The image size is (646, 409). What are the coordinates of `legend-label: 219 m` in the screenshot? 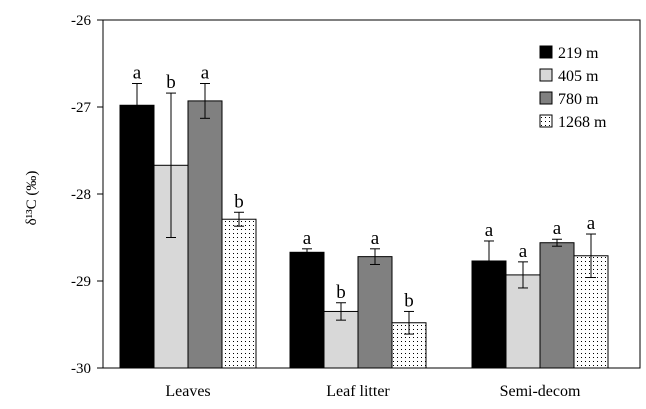 It's located at (578, 53).